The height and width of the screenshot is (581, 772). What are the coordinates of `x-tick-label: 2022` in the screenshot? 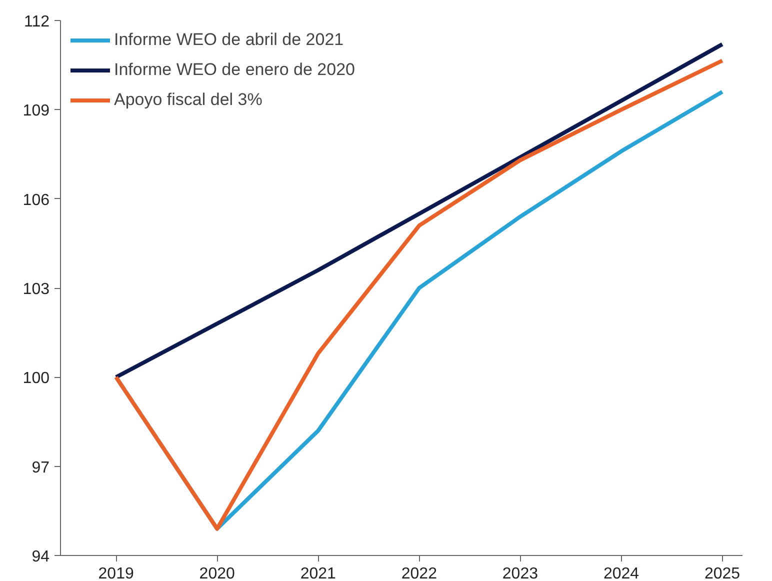 It's located at (419, 573).